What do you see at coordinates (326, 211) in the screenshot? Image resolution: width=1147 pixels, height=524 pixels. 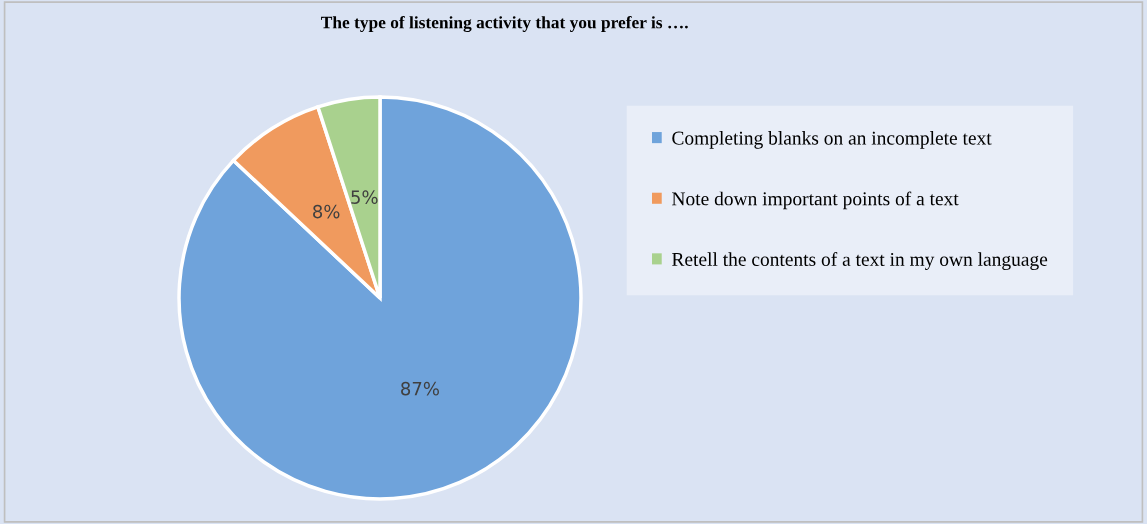 I see `data-label: 8%` at bounding box center [326, 211].